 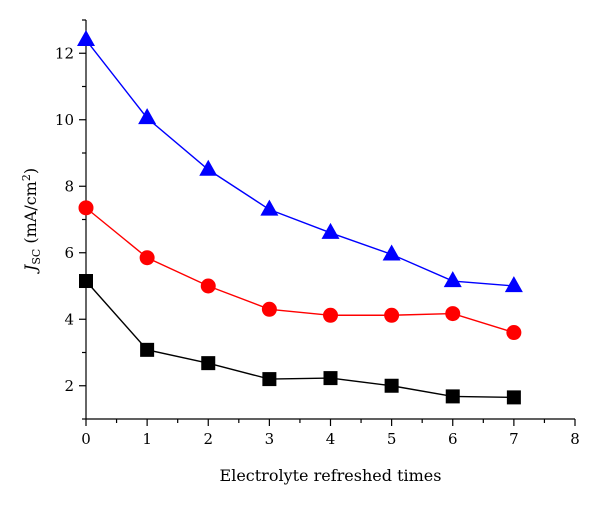 I want to click on y-tick-label-12: 12, so click(x=64, y=53).